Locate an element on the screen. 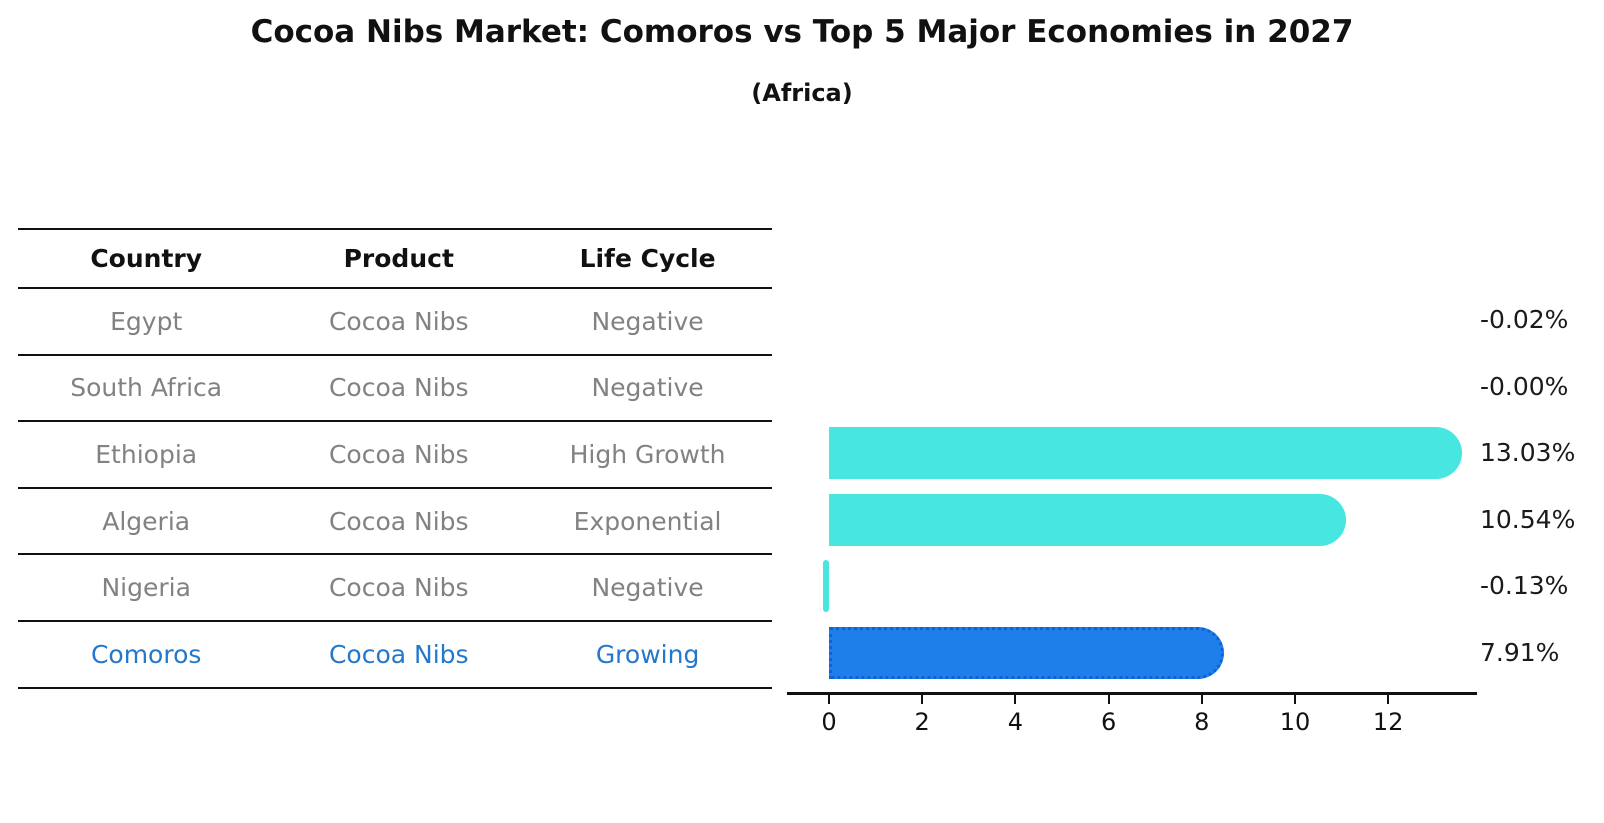 Image resolution: width=1604 pixels, height=823 pixels. table-row: Egypt Cocoa Nibs Negative is located at coordinates (395, 322).